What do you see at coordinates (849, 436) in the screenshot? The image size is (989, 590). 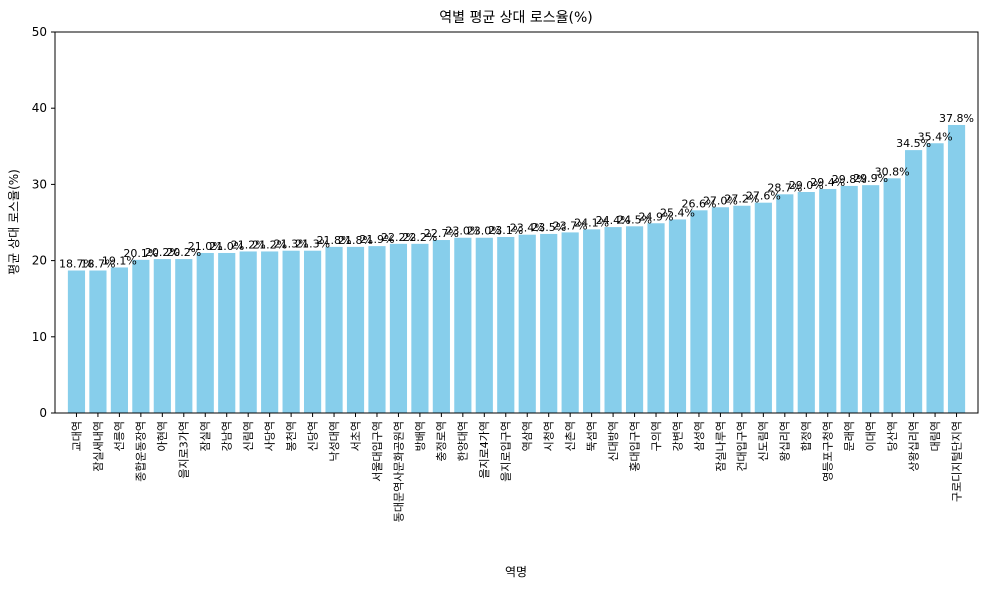 I see `x-tick-label: 문래역` at bounding box center [849, 436].